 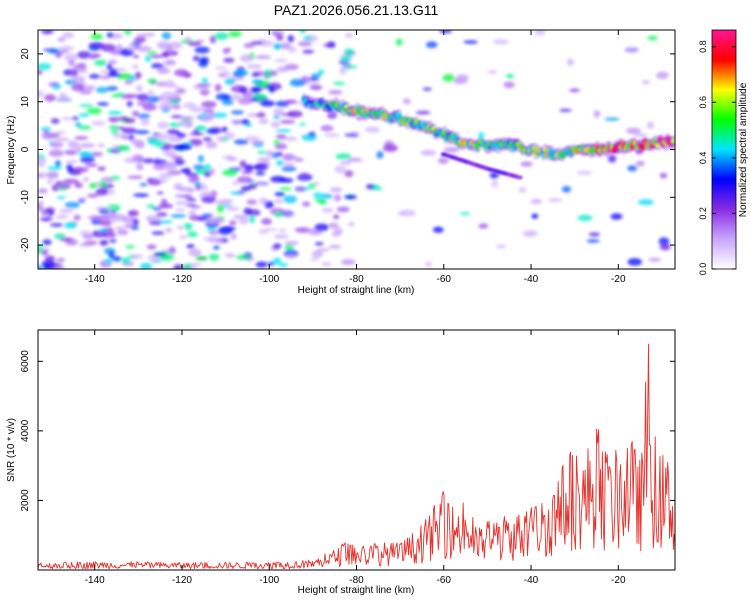 I want to click on colorbar-tick-label: 0.8, so click(x=703, y=46).